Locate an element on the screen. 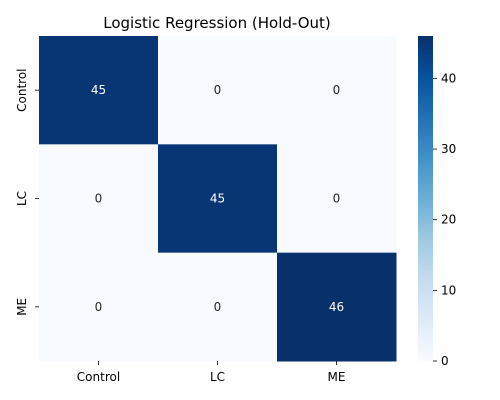 The height and width of the screenshot is (400, 500). y-tick-label: LC is located at coordinates (22, 198).